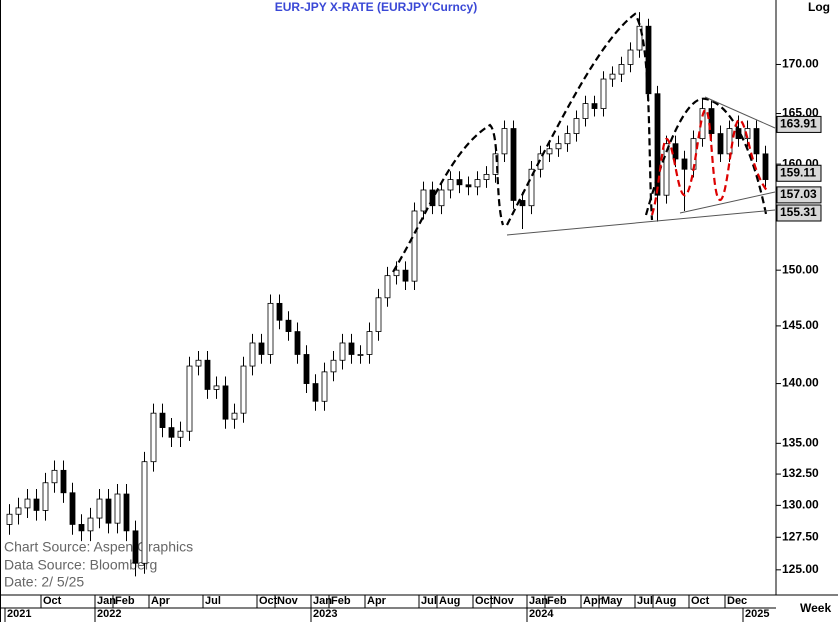 This screenshot has height=622, width=838. Describe the element at coordinates (819, 7) in the screenshot. I see `scale-label: Log` at that location.